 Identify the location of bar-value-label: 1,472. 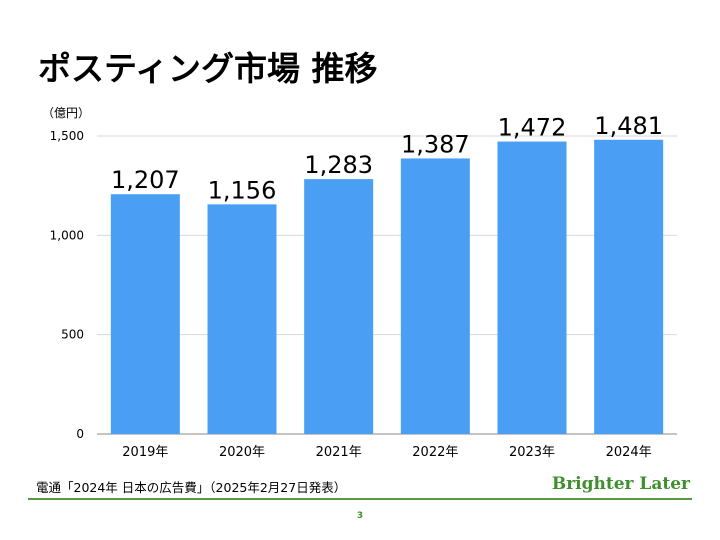
(532, 128).